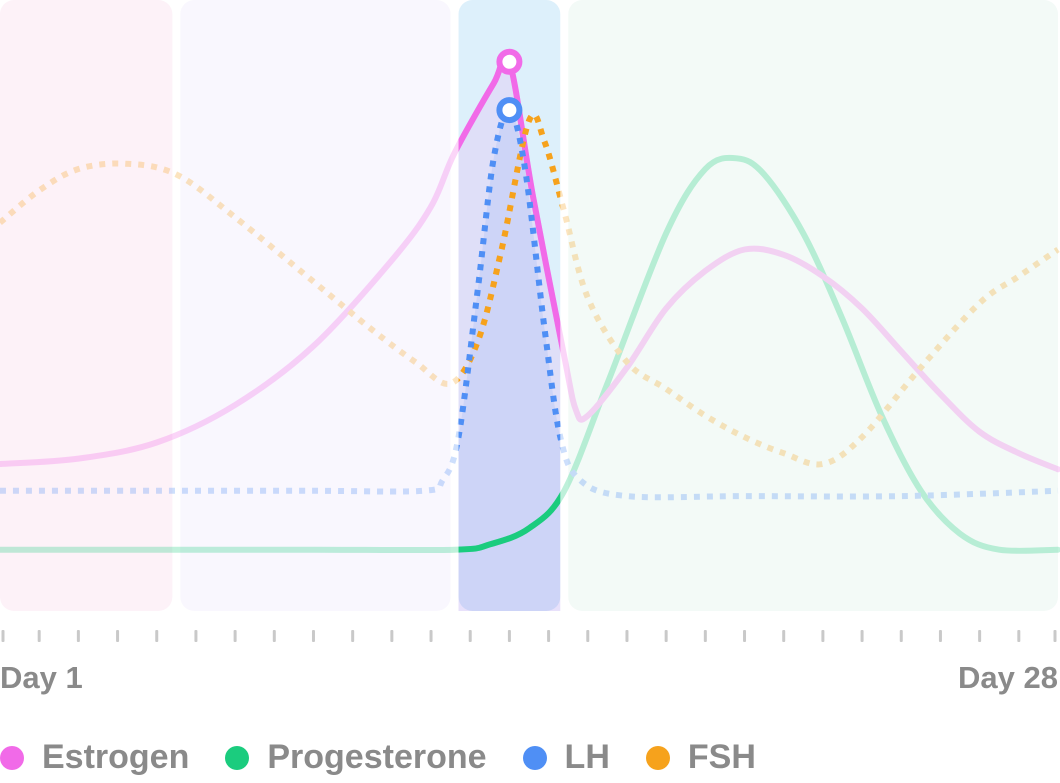  Describe the element at coordinates (237, 757) in the screenshot. I see `legend-dot-progesterone` at that location.